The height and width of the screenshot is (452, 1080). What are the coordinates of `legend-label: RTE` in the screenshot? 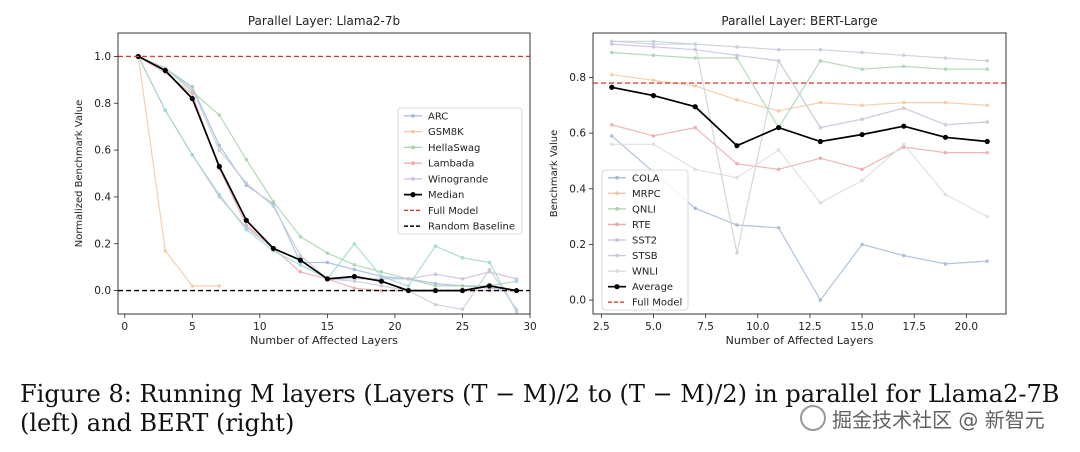 It's located at (641, 225).